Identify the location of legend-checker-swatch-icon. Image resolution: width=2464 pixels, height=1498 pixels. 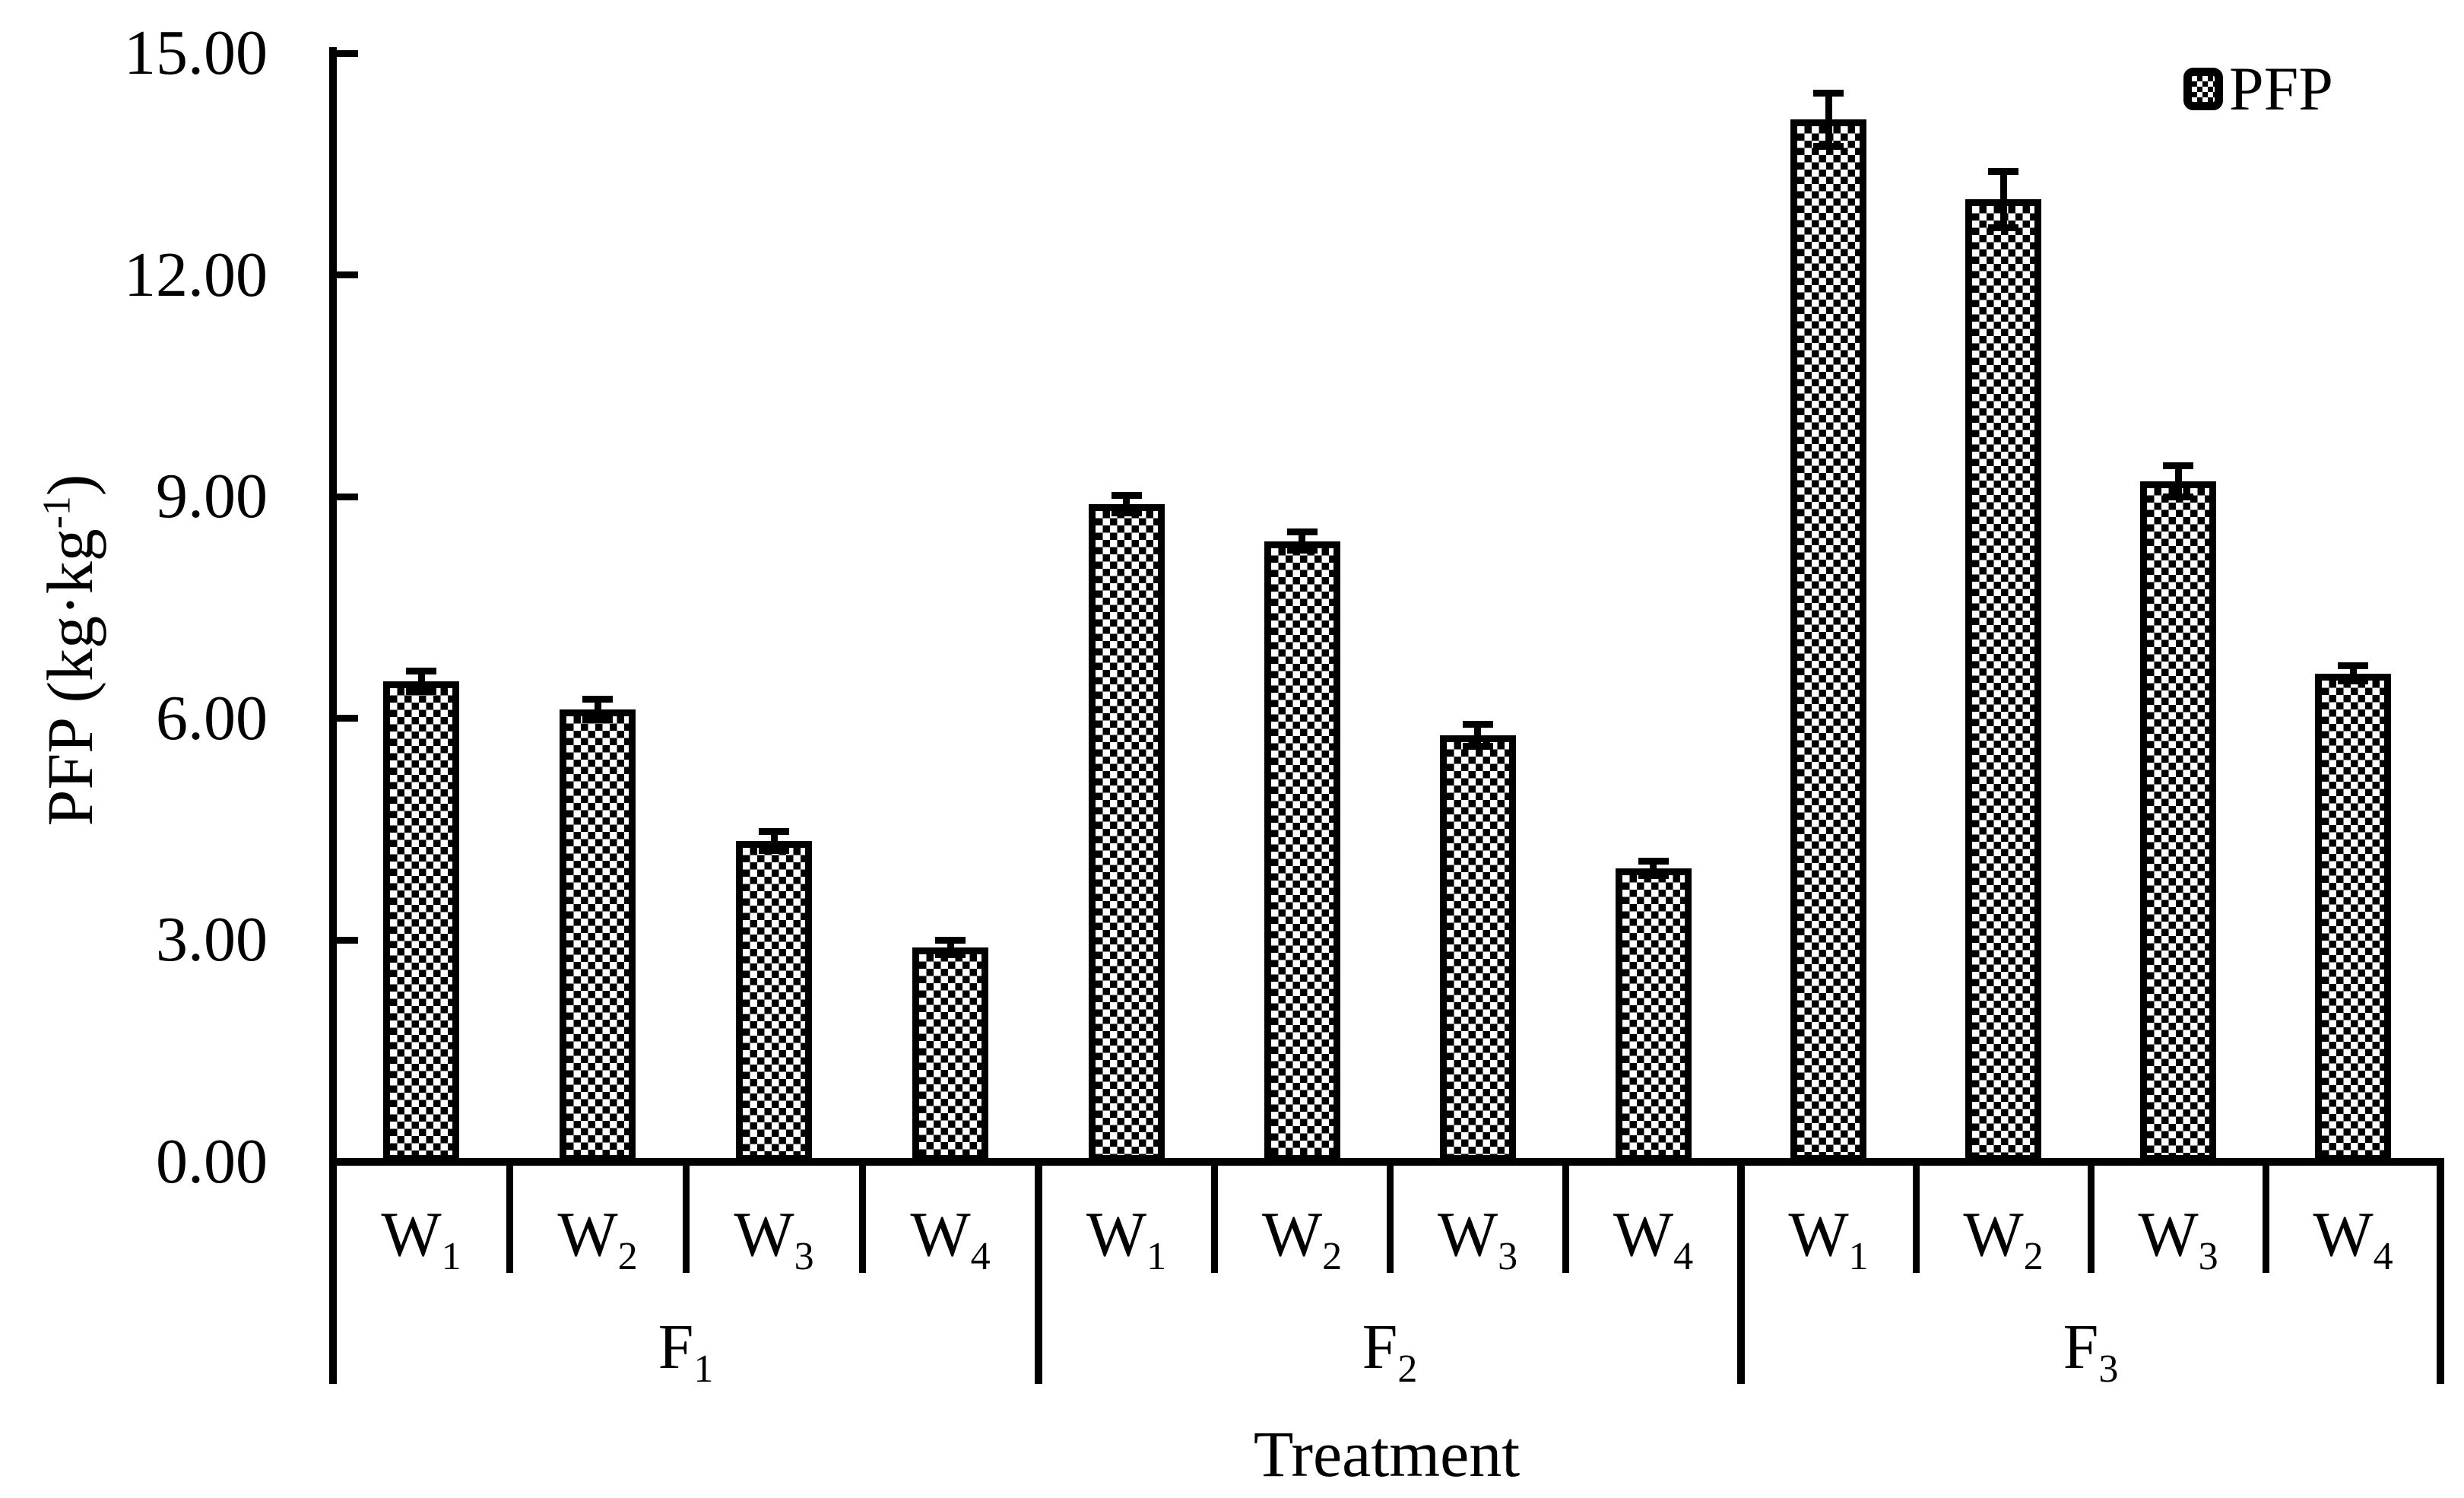
(2203, 89).